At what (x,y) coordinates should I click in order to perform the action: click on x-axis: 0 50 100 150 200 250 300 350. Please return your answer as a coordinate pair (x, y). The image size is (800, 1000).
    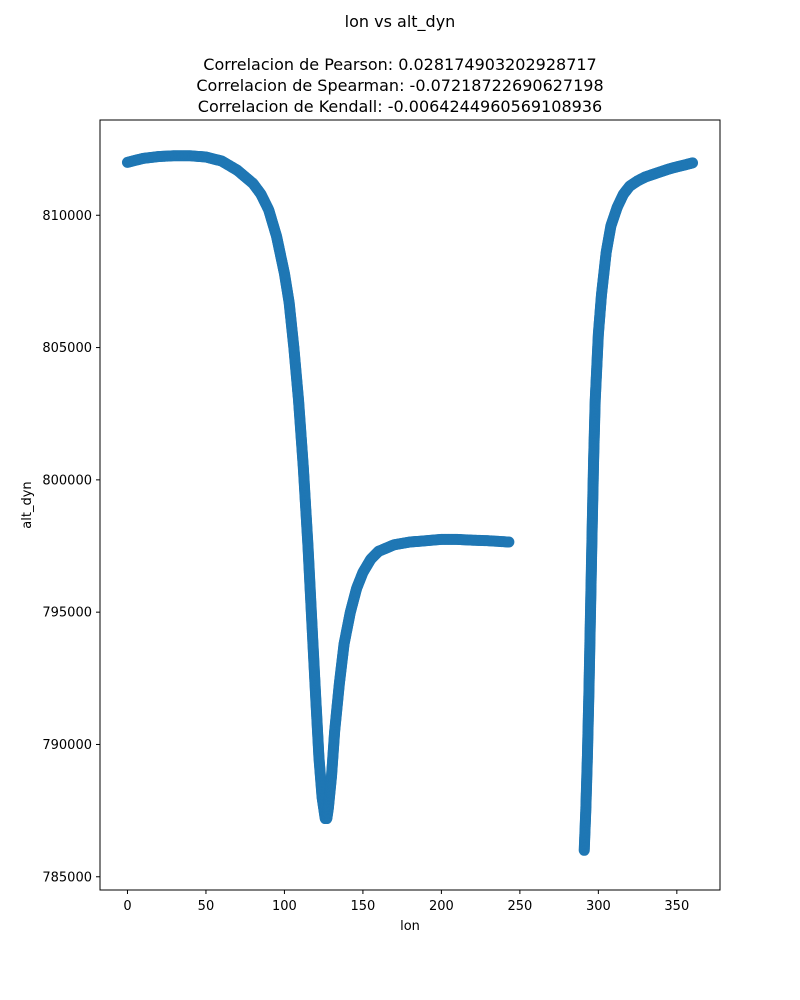
    Looking at the image, I should click on (406, 902).